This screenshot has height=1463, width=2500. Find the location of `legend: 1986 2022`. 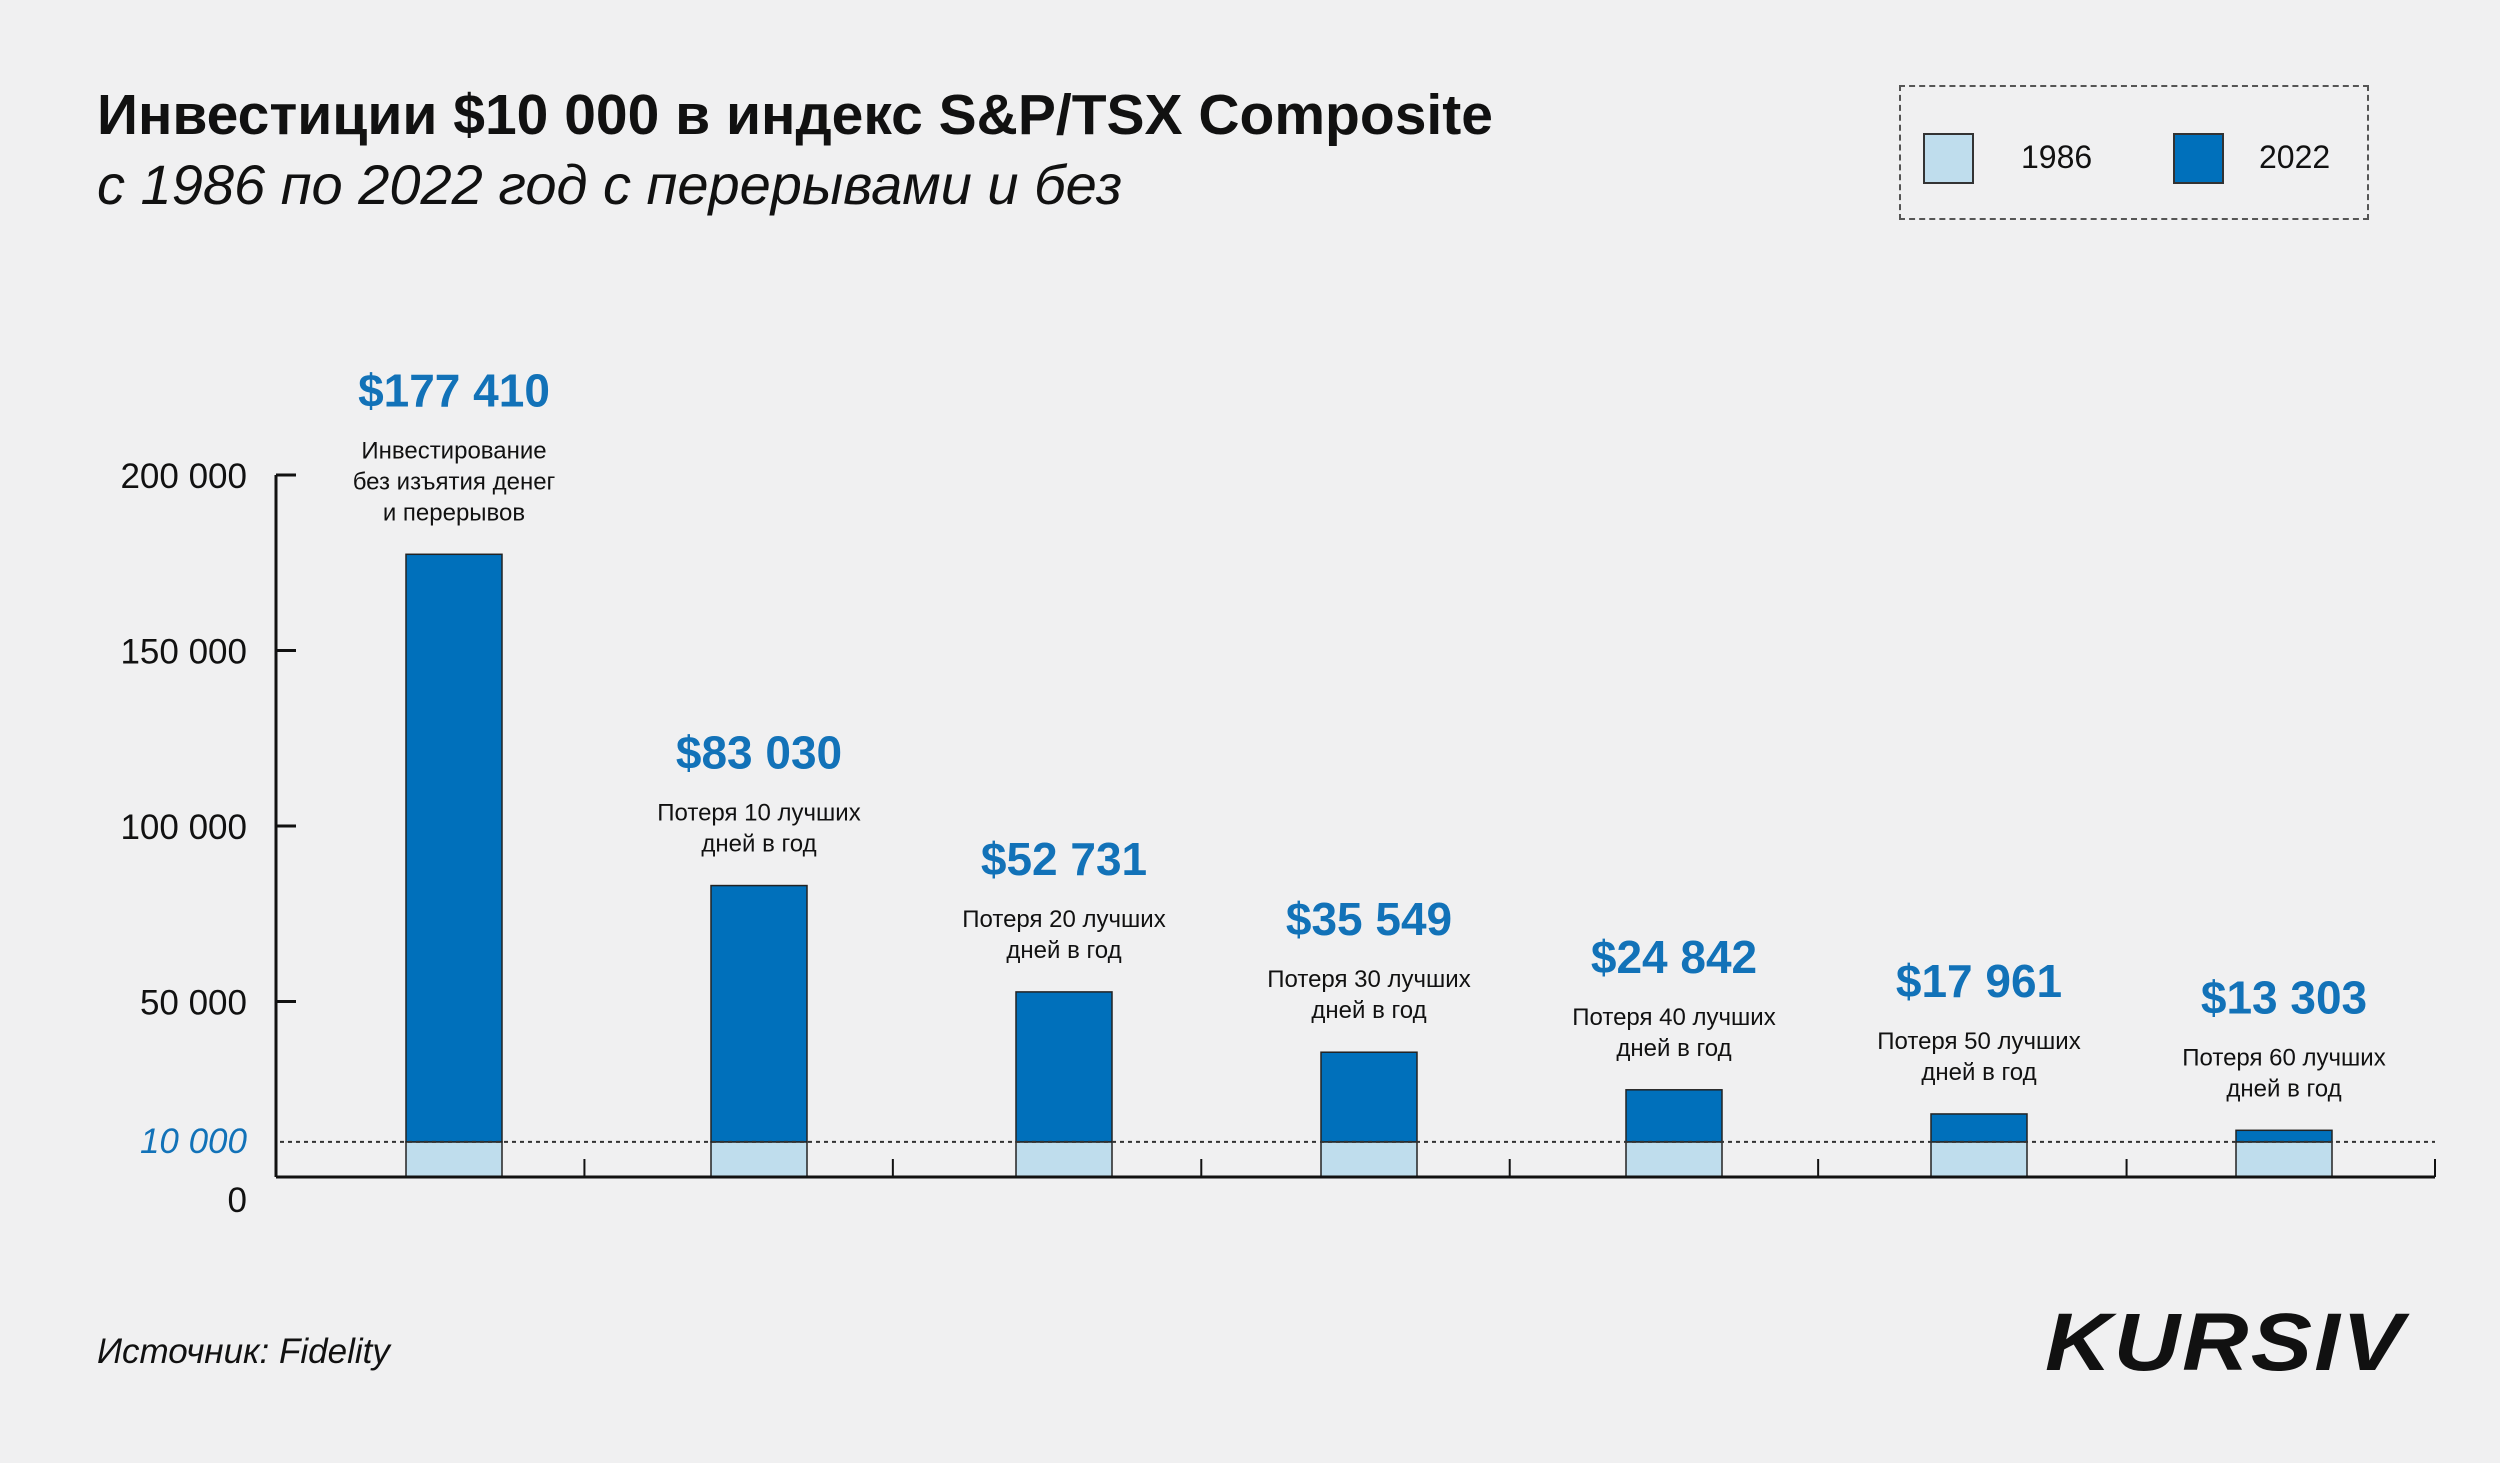

legend: 1986 2022 is located at coordinates (2134, 152).